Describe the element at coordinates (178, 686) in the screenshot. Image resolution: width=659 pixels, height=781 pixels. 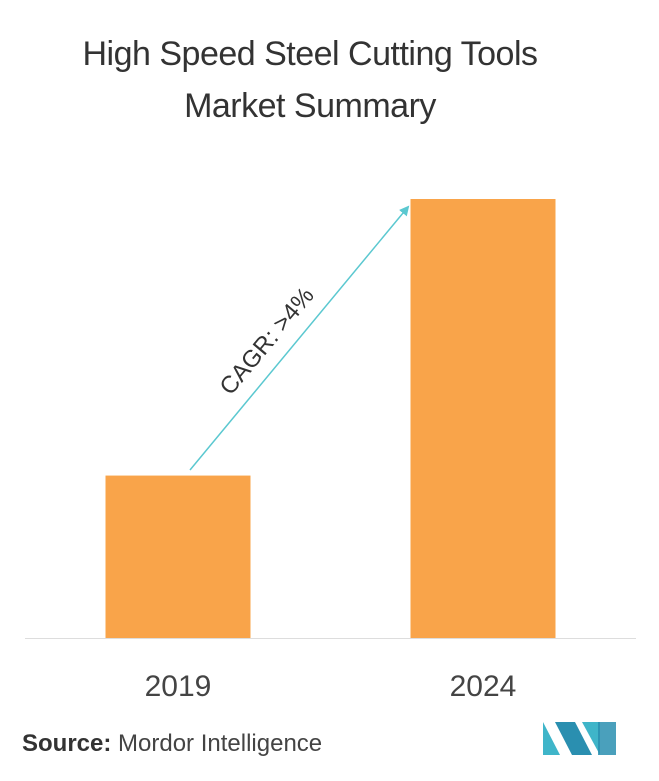
I see `x-tick-label: 2019` at that location.